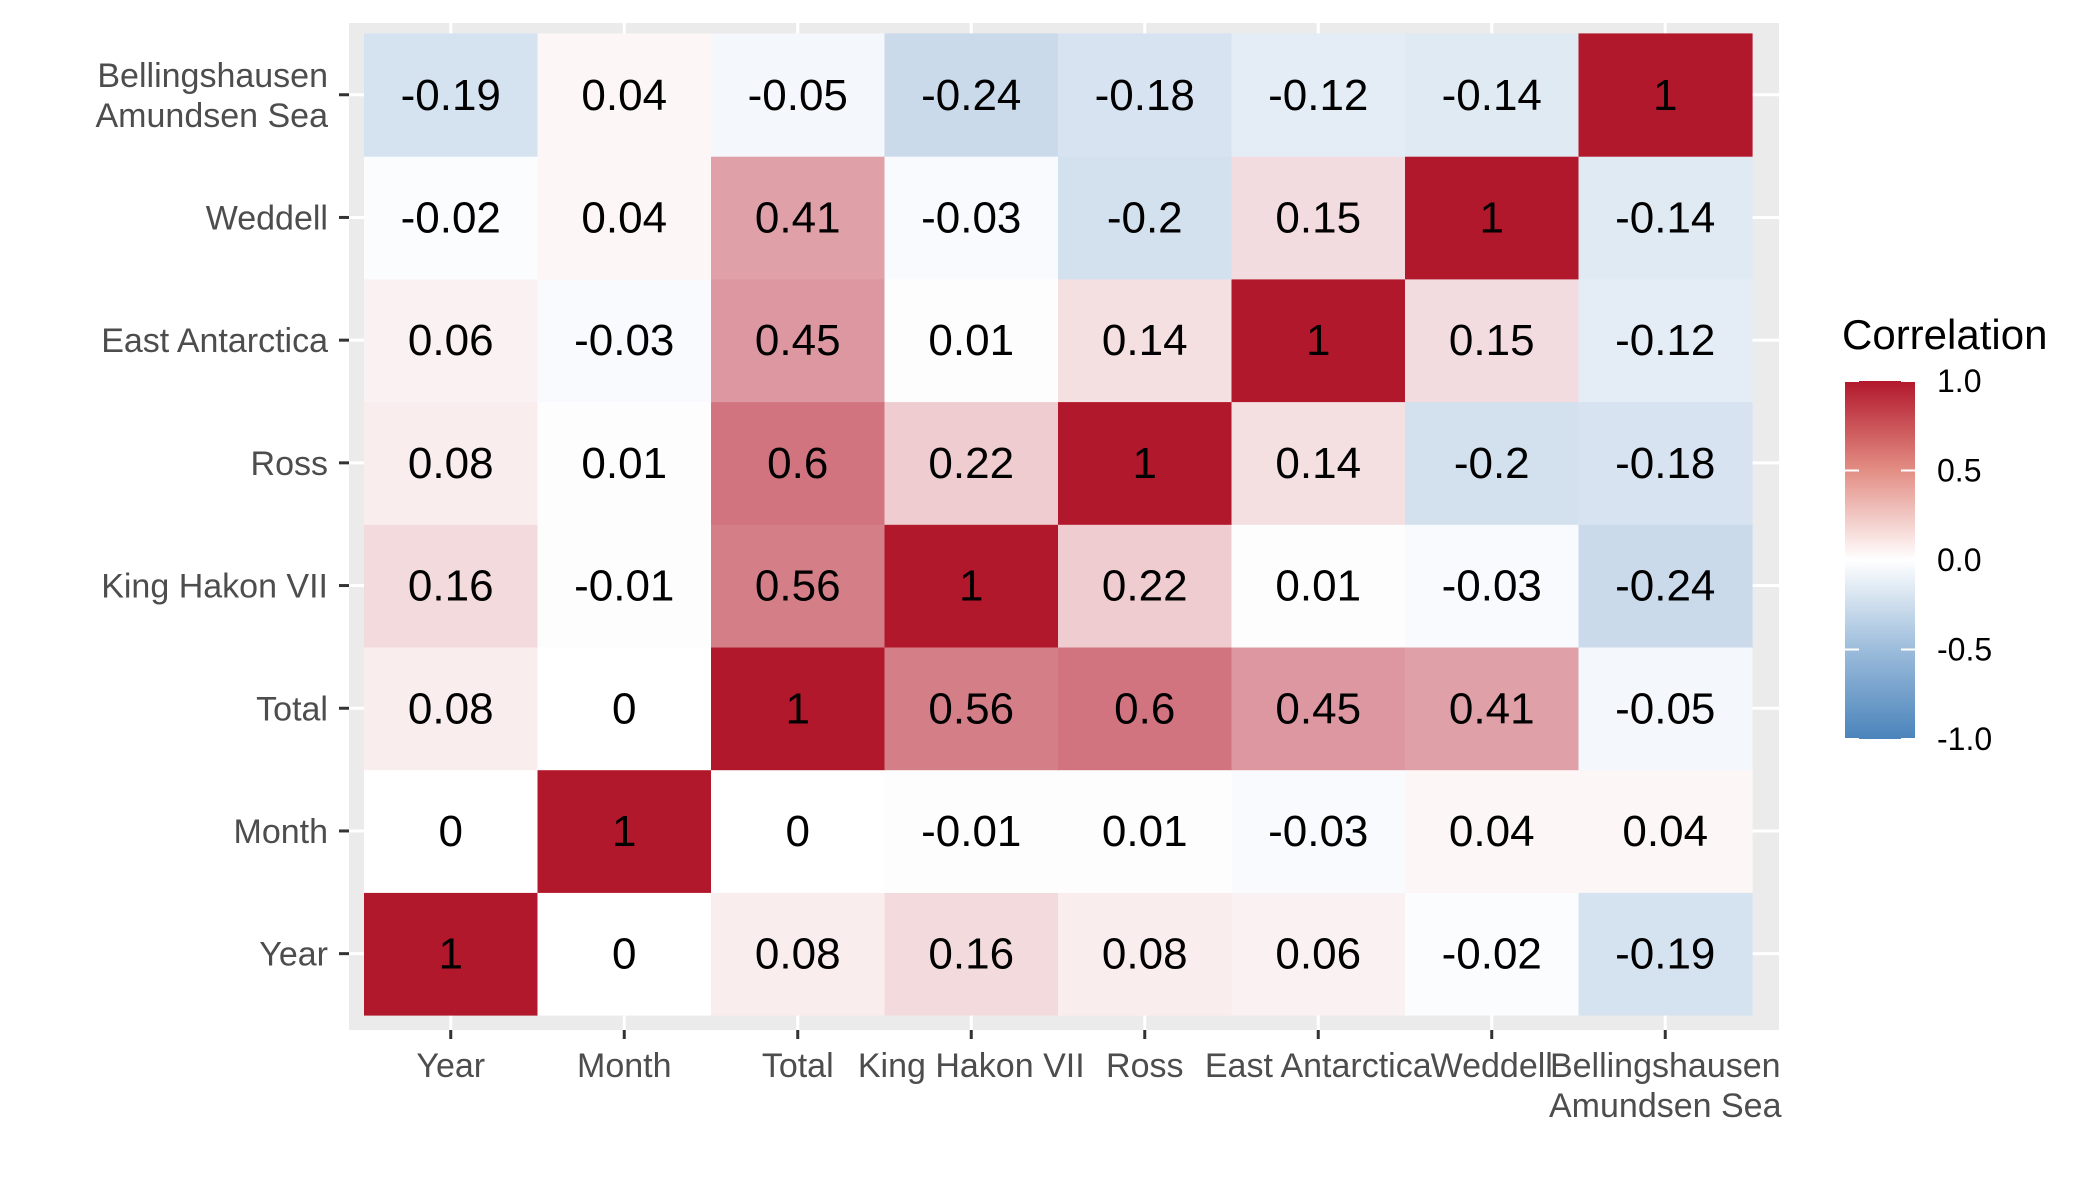 The width and height of the screenshot is (2100, 1200). What do you see at coordinates (1964, 739) in the screenshot?
I see `legend-tick-label: -1.0` at bounding box center [1964, 739].